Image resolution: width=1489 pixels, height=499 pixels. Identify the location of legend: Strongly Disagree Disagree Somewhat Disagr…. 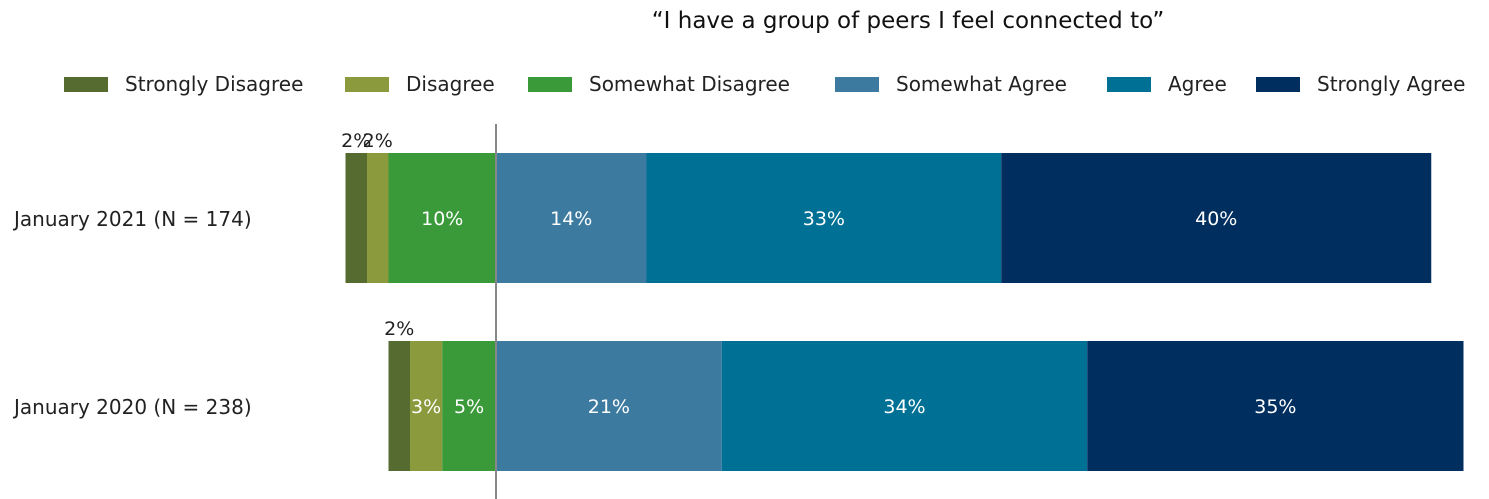
(764, 84).